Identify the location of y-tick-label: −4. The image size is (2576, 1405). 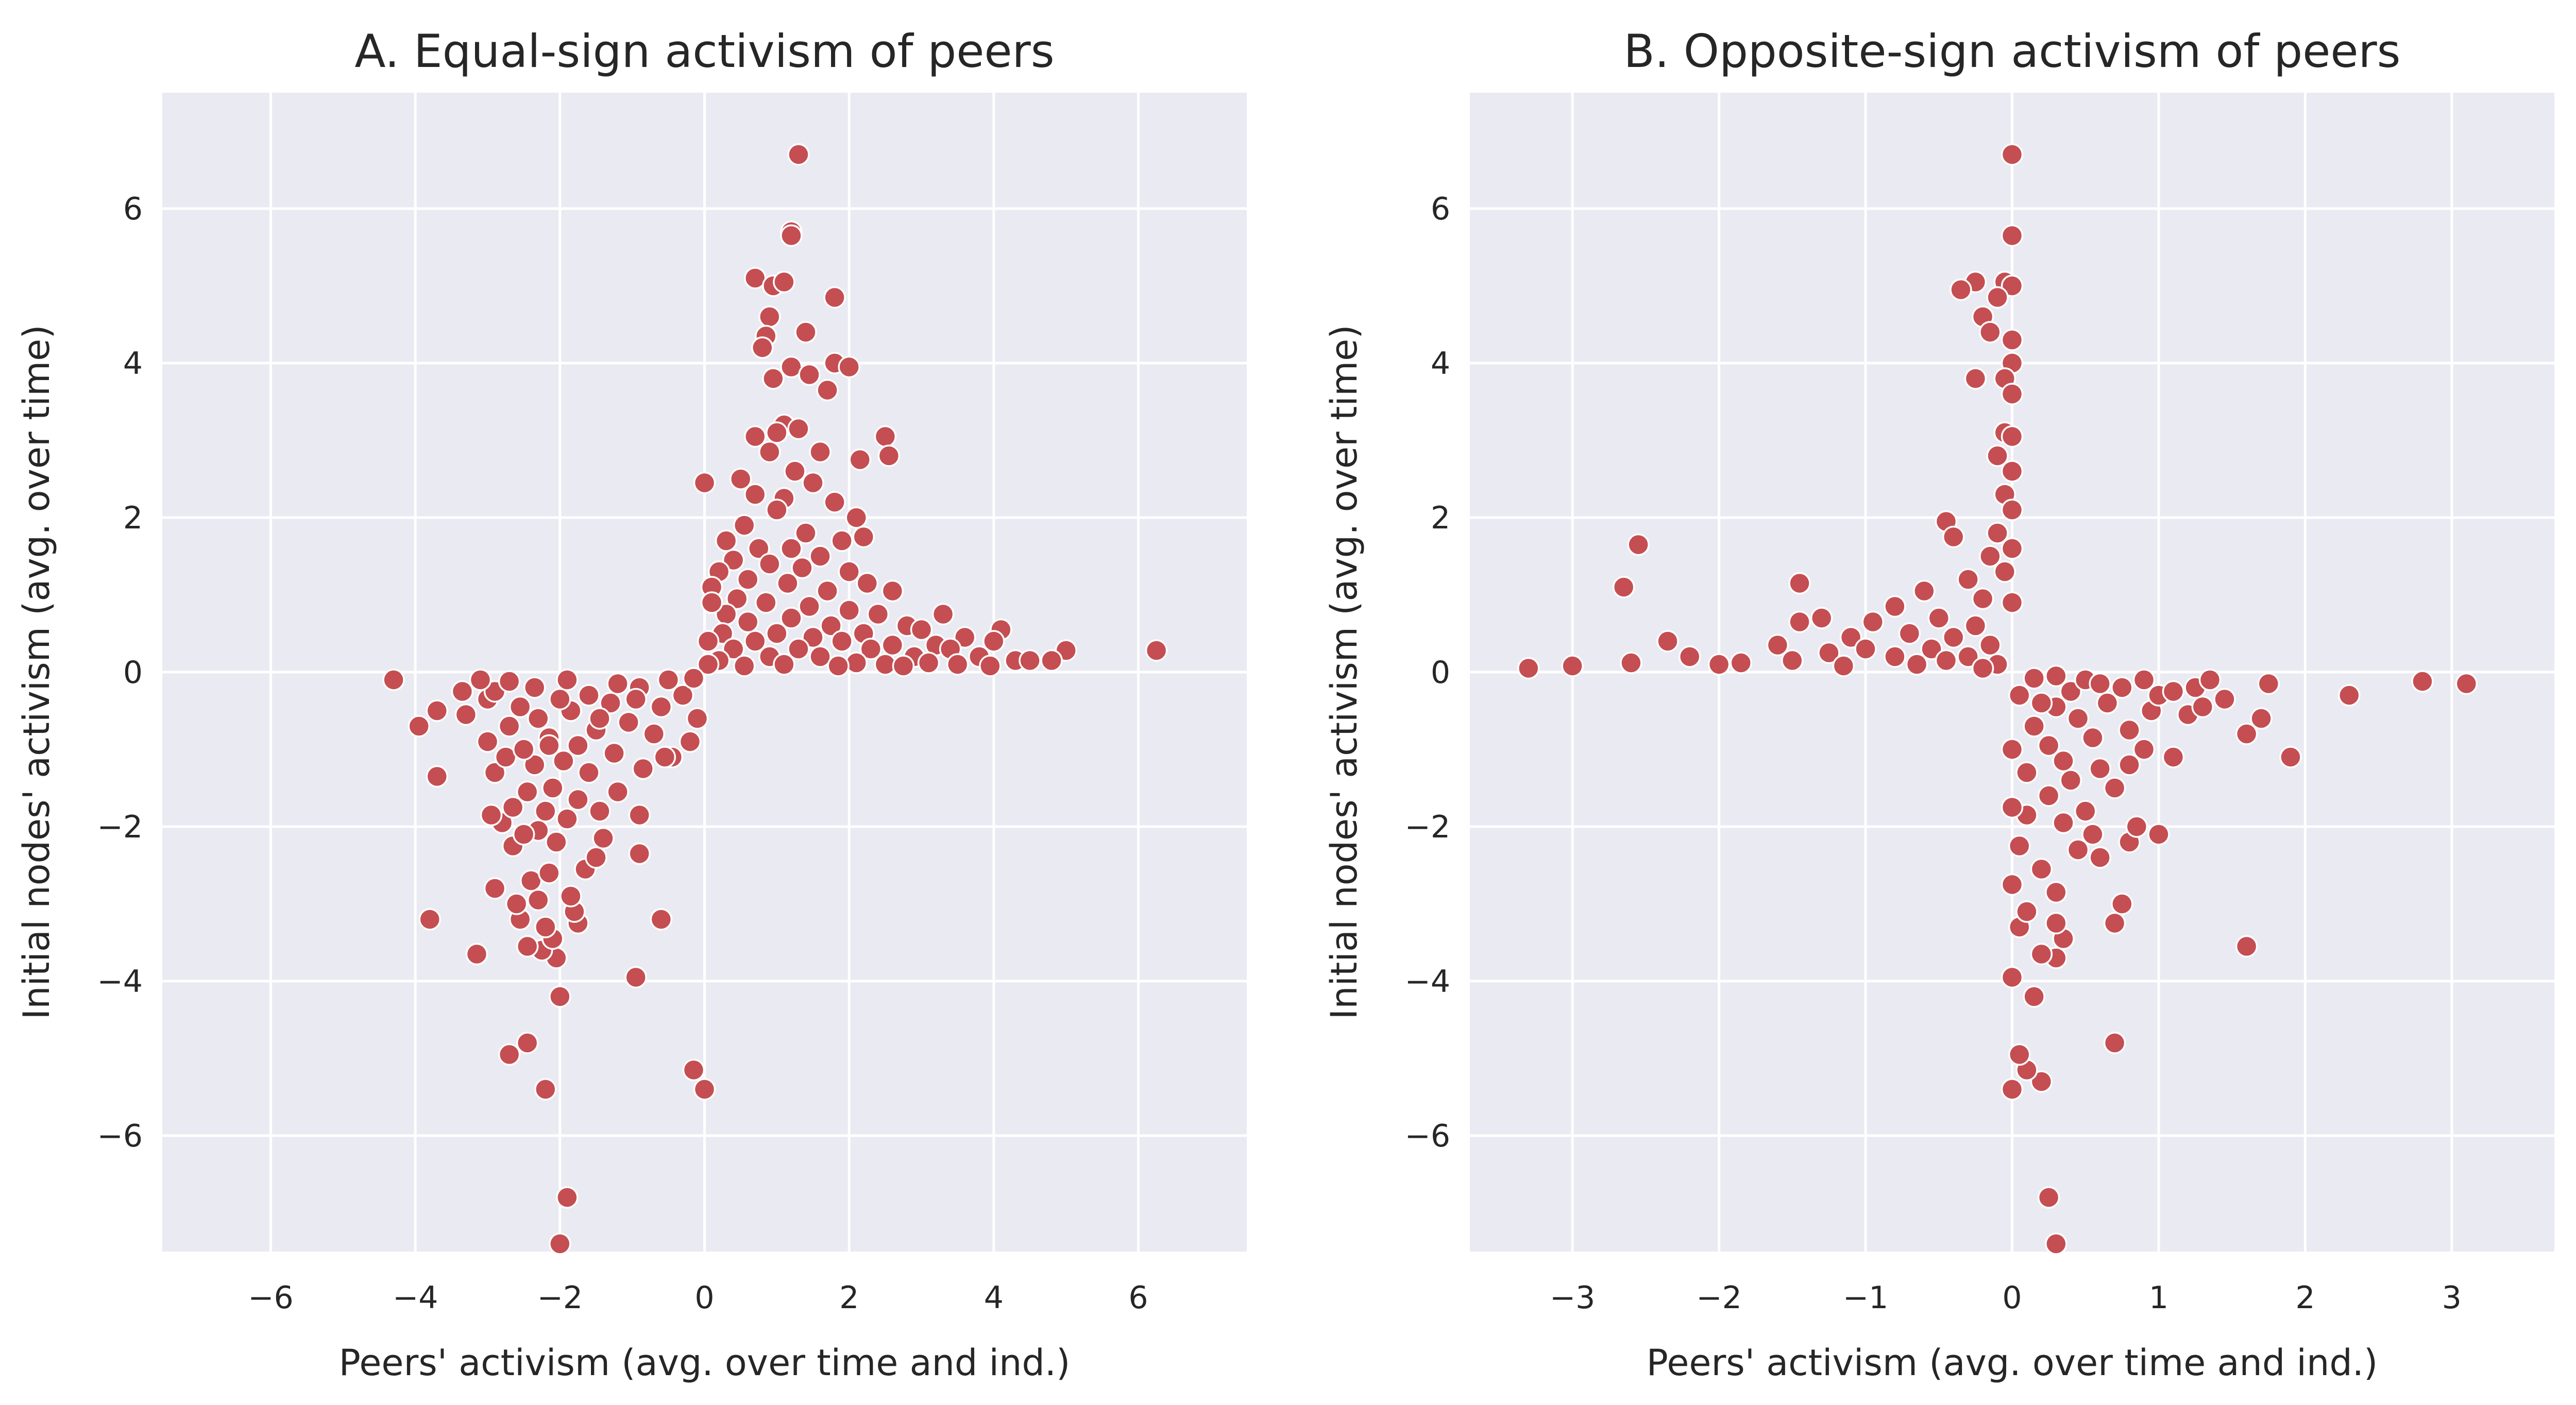
(120, 982).